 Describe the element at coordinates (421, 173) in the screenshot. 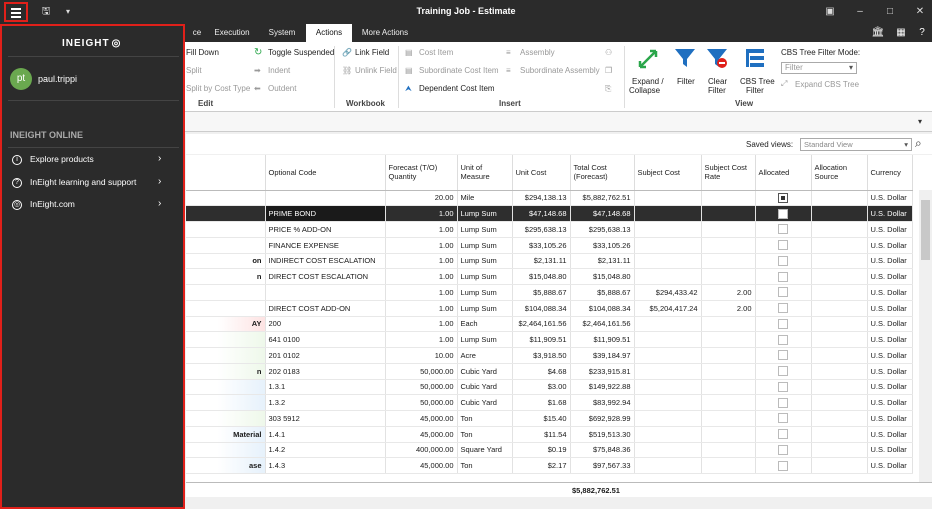

I see `column-header-forecast-quantity: Forecast (T/O) Quantity` at that location.